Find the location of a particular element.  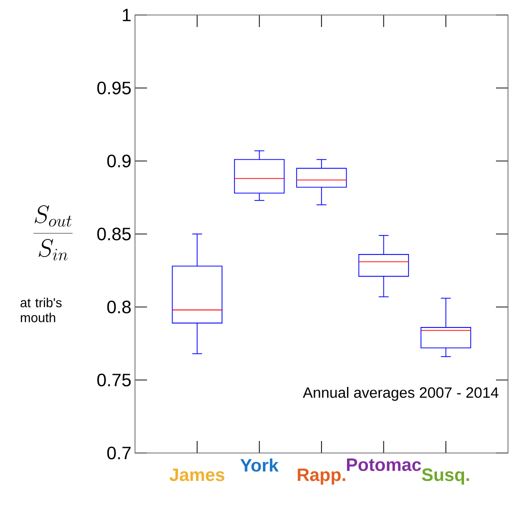

y-tick-label: 0.85 is located at coordinates (114, 234).